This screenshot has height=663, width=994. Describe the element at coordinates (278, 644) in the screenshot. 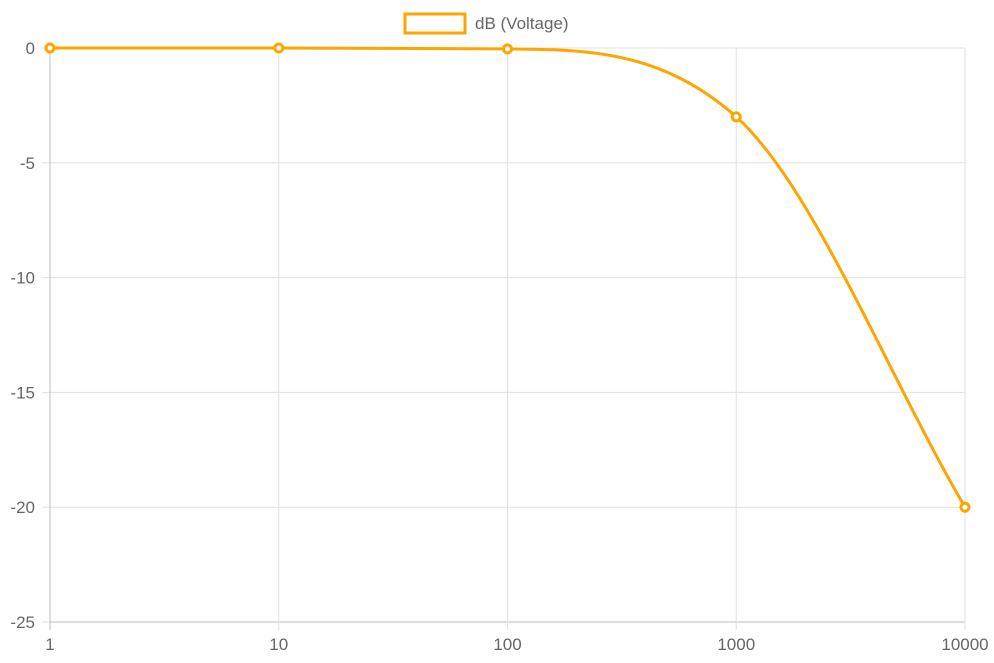

I see `x-tick-label: 10` at that location.